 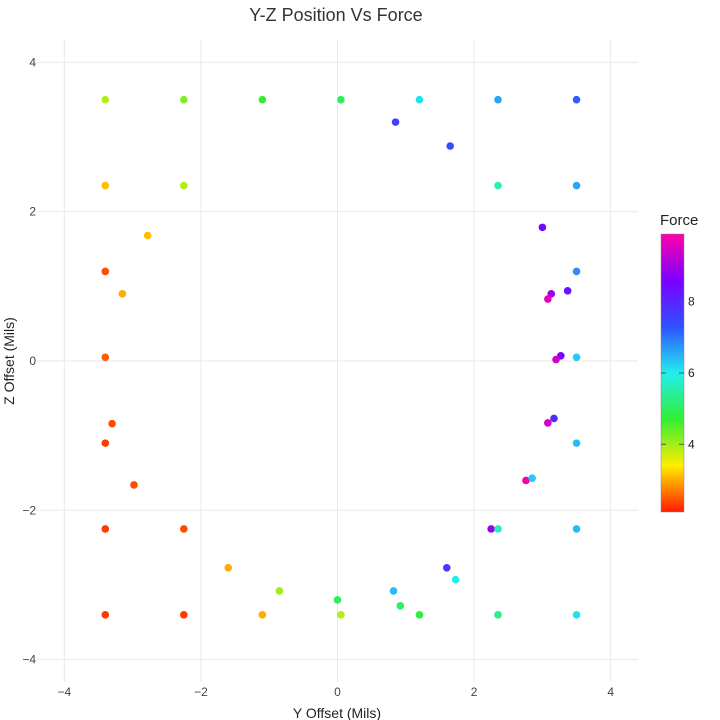 I want to click on x-tick-label: 0, so click(x=337, y=692).